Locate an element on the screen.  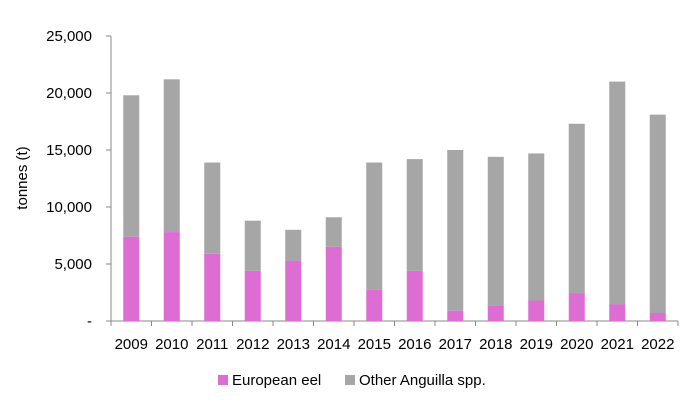
x-tick-label: 2010 is located at coordinates (171, 344).